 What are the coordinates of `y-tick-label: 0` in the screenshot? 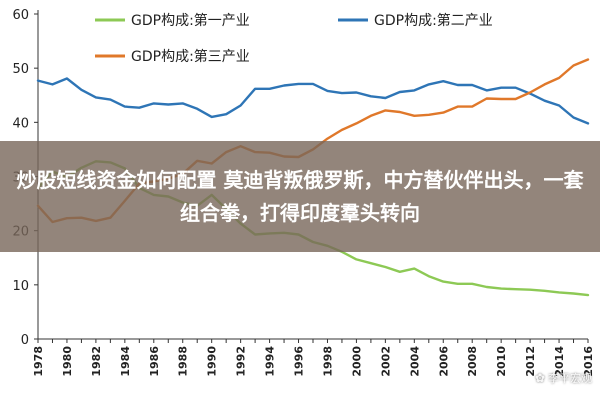 It's located at (25, 340).